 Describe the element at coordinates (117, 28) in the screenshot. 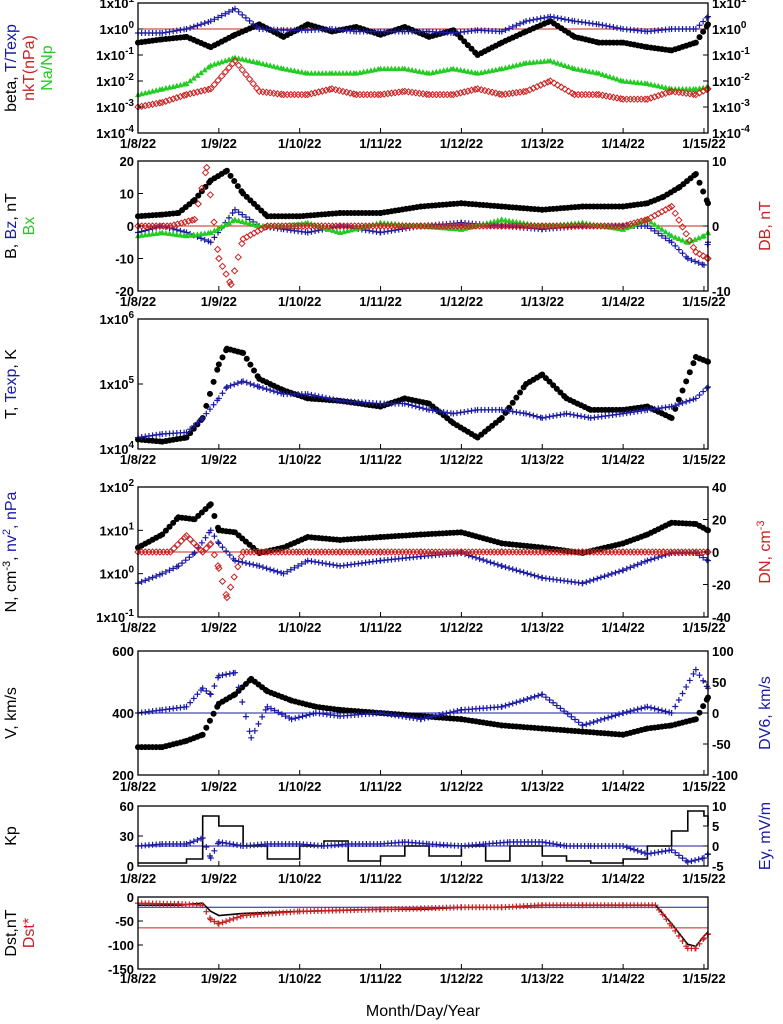

I see `left-tick-label: 1x100` at that location.